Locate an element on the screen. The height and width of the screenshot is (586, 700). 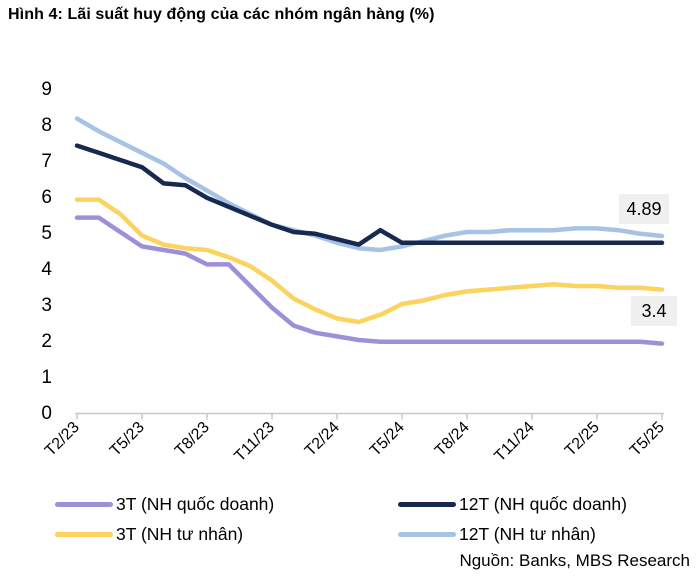
series-line-state_12m is located at coordinates (369, 195).